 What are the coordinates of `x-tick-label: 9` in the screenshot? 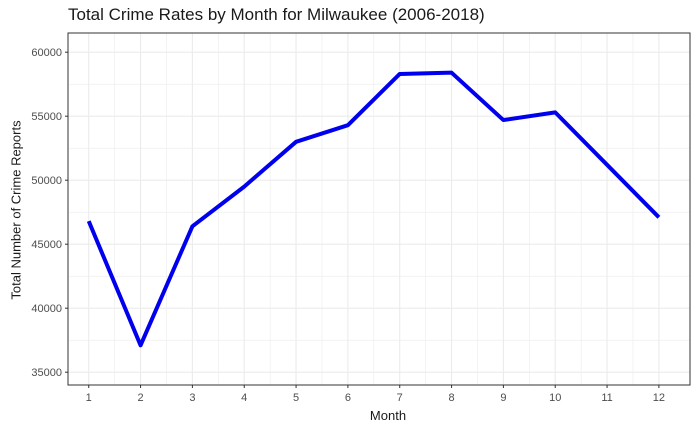 It's located at (503, 398).